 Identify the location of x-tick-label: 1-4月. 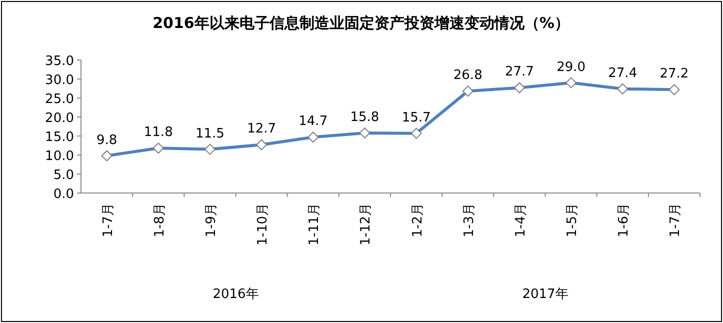
(520, 220).